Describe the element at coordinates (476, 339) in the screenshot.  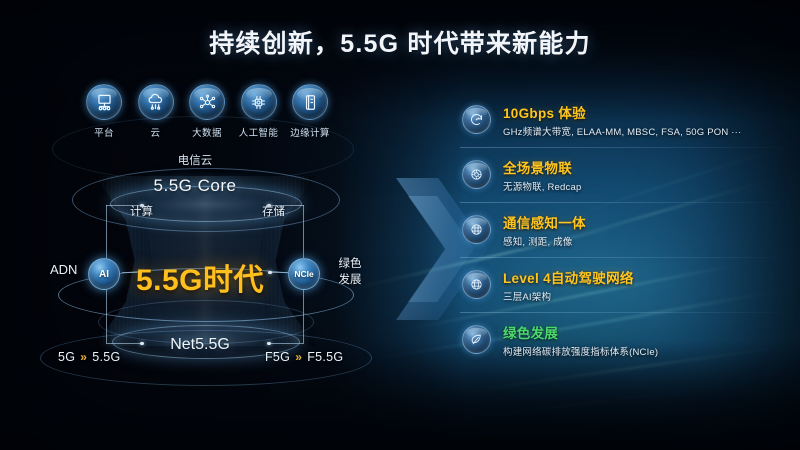
I see `leaf-icon` at that location.